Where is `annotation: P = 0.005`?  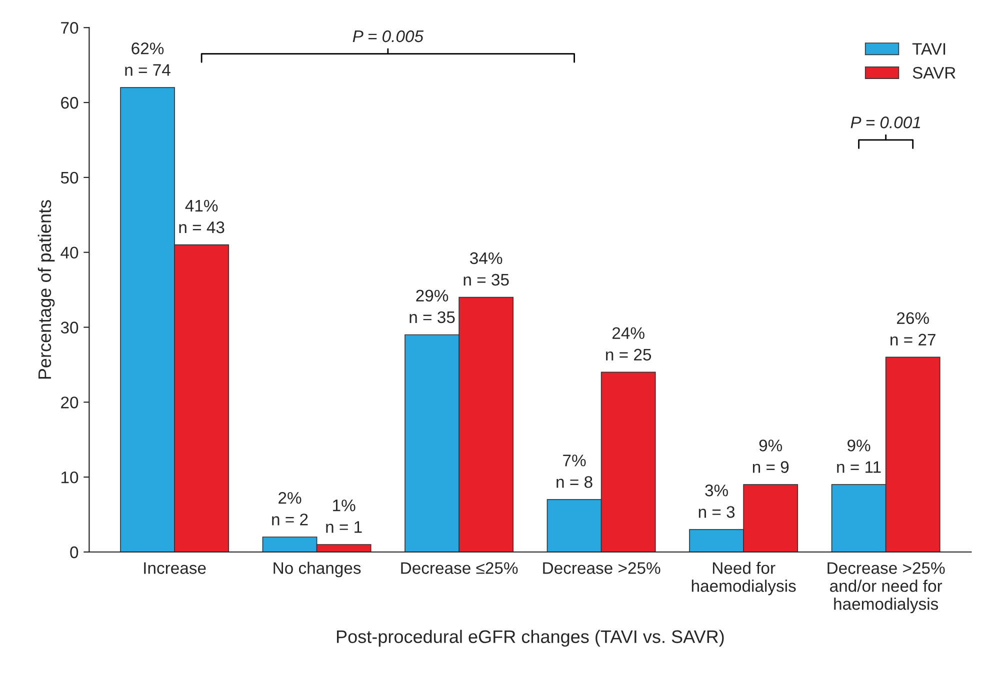
annotation: P = 0.005 is located at coordinates (388, 36).